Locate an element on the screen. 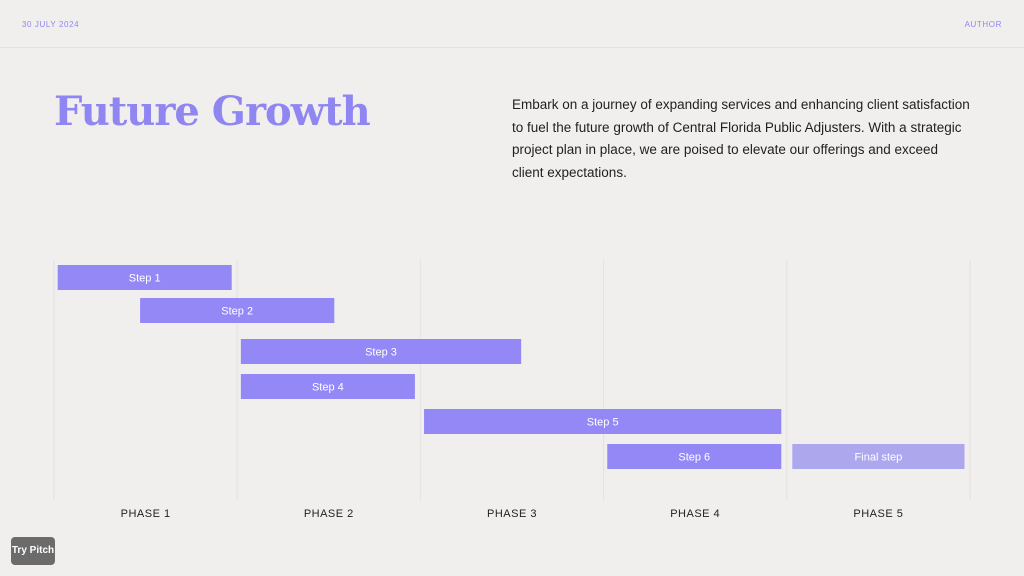 Image resolution: width=1024 pixels, height=576 pixels. step-label: Step 1 is located at coordinates (145, 279).